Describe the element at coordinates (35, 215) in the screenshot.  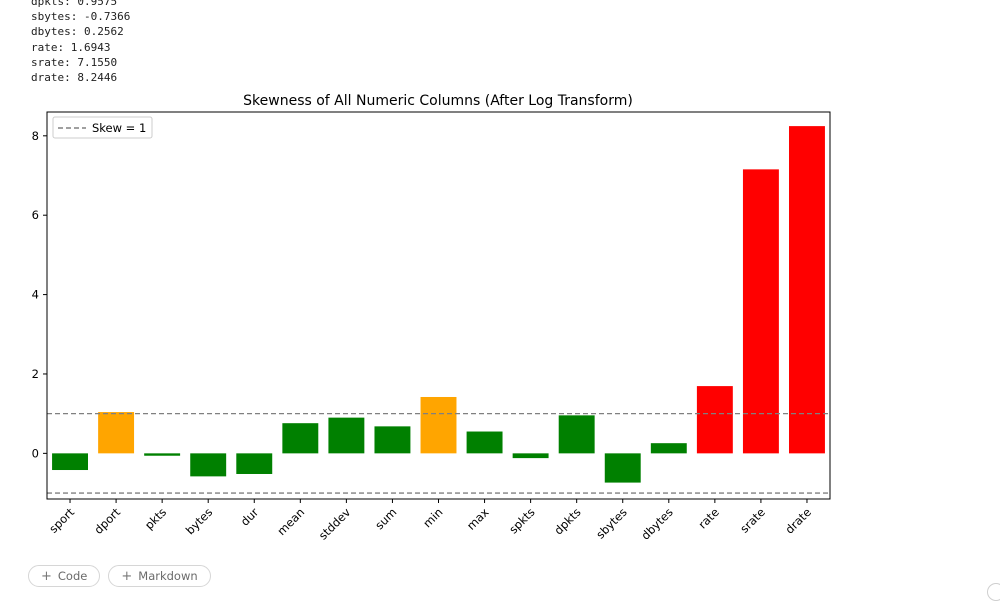
I see `y-tick-label: 6` at that location.